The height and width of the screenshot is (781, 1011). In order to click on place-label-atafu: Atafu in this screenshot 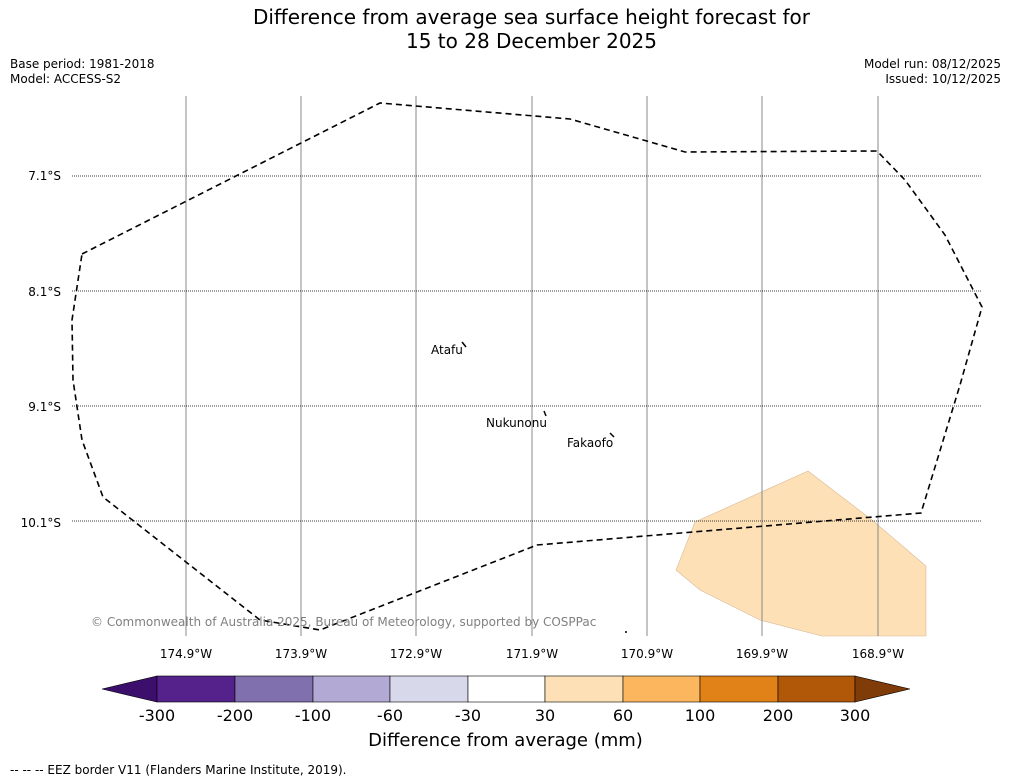, I will do `click(447, 350)`.